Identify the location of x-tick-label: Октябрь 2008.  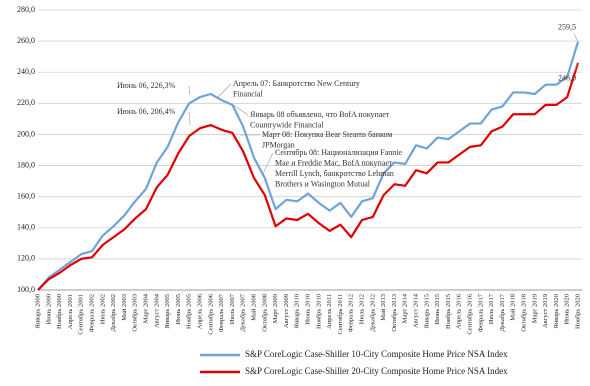
(264, 313).